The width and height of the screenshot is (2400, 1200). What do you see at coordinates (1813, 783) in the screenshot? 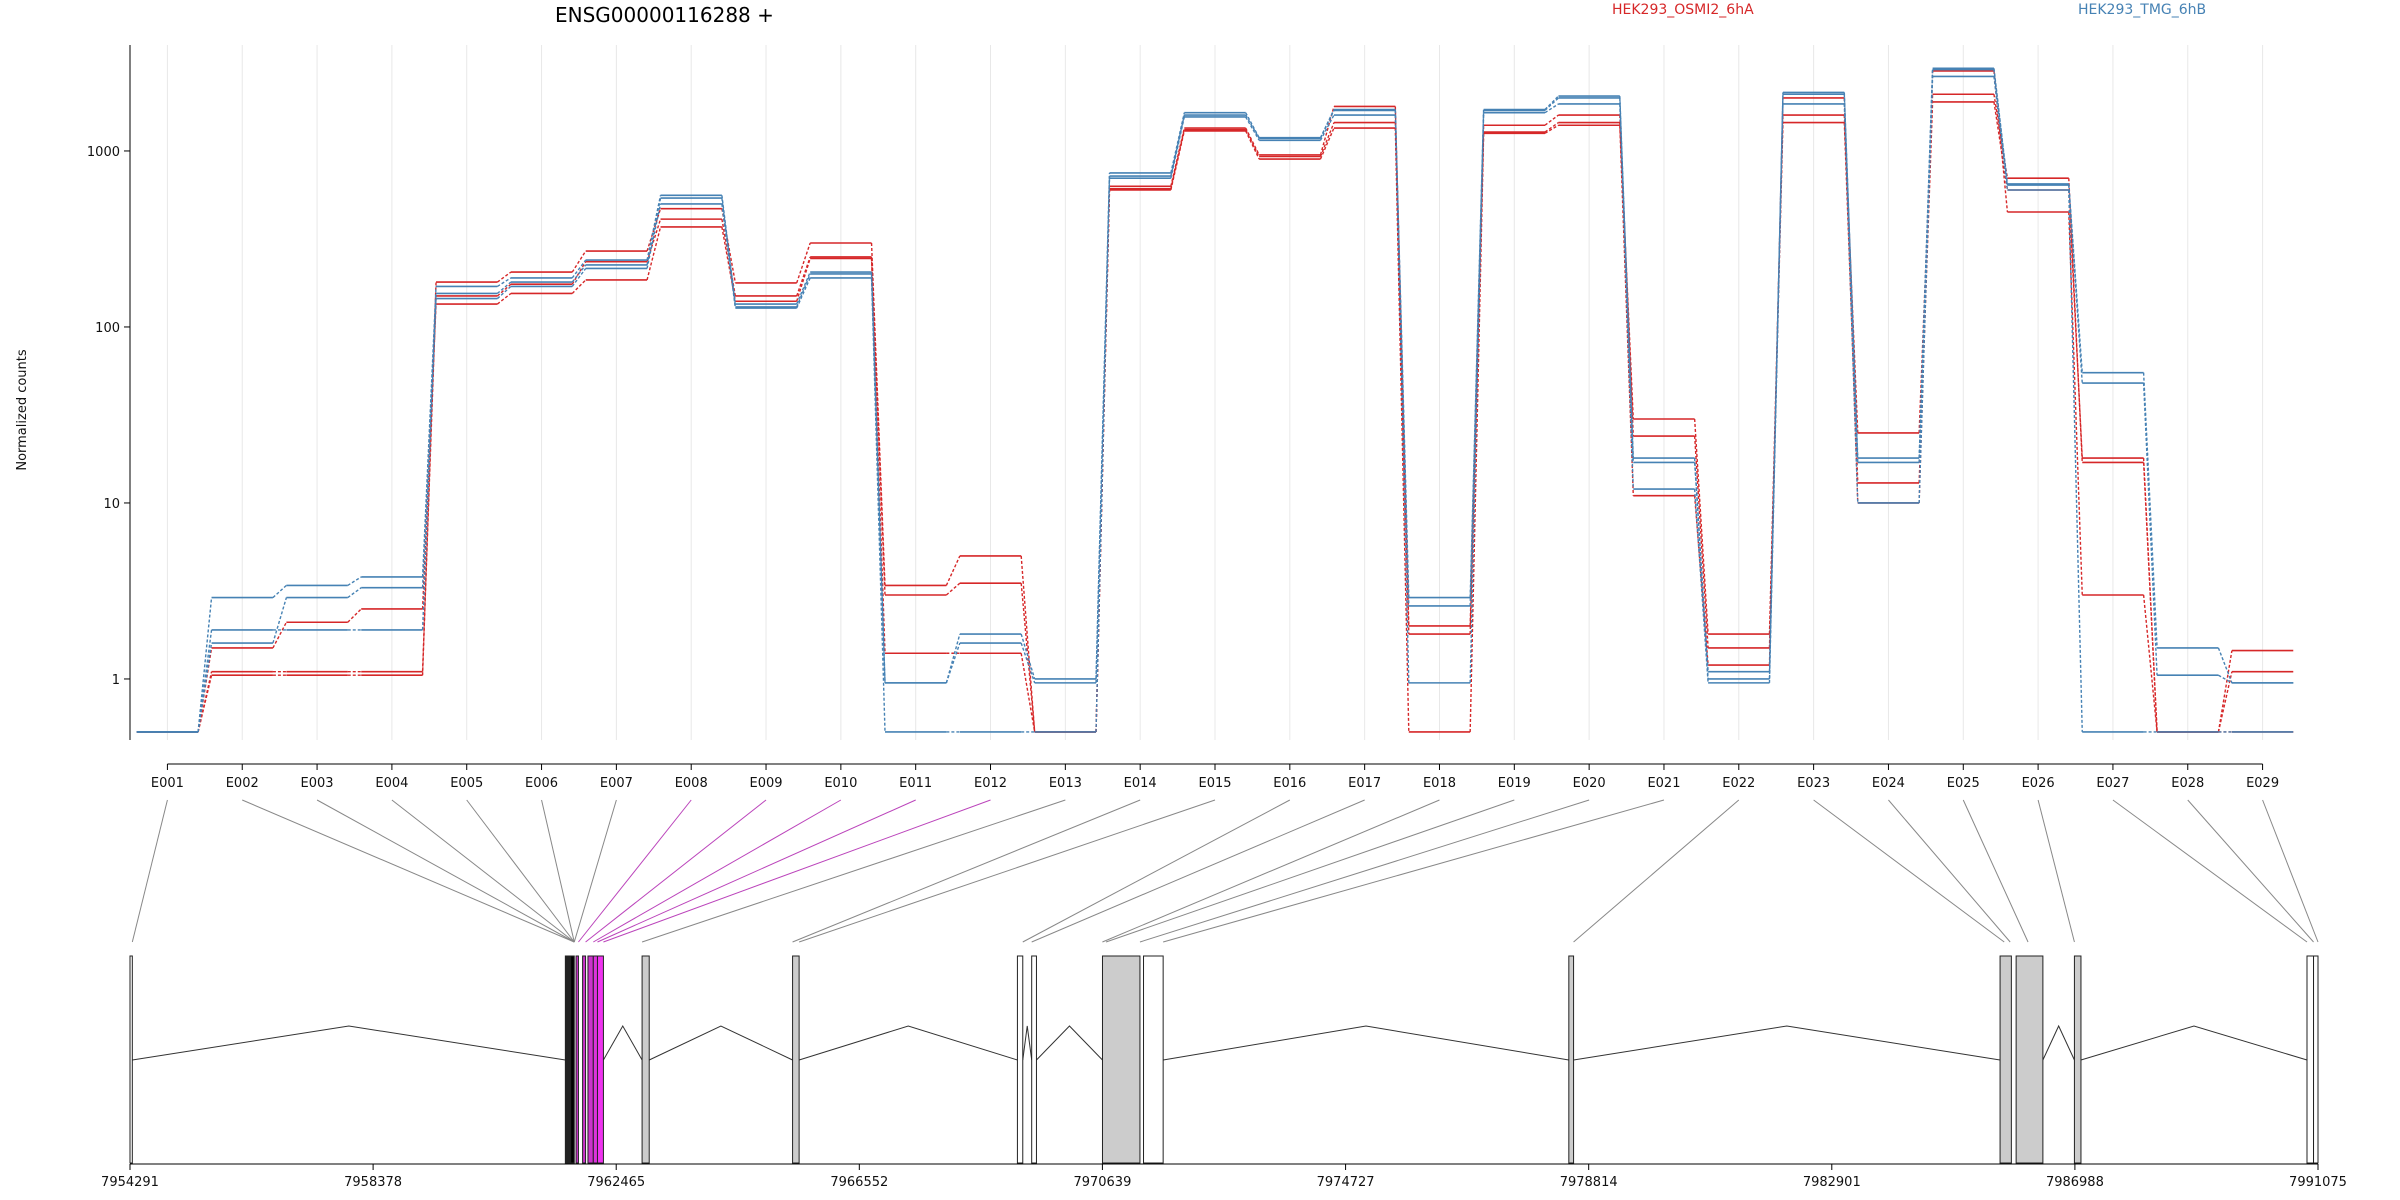
I see `x-tick-label: E023` at bounding box center [1813, 783].